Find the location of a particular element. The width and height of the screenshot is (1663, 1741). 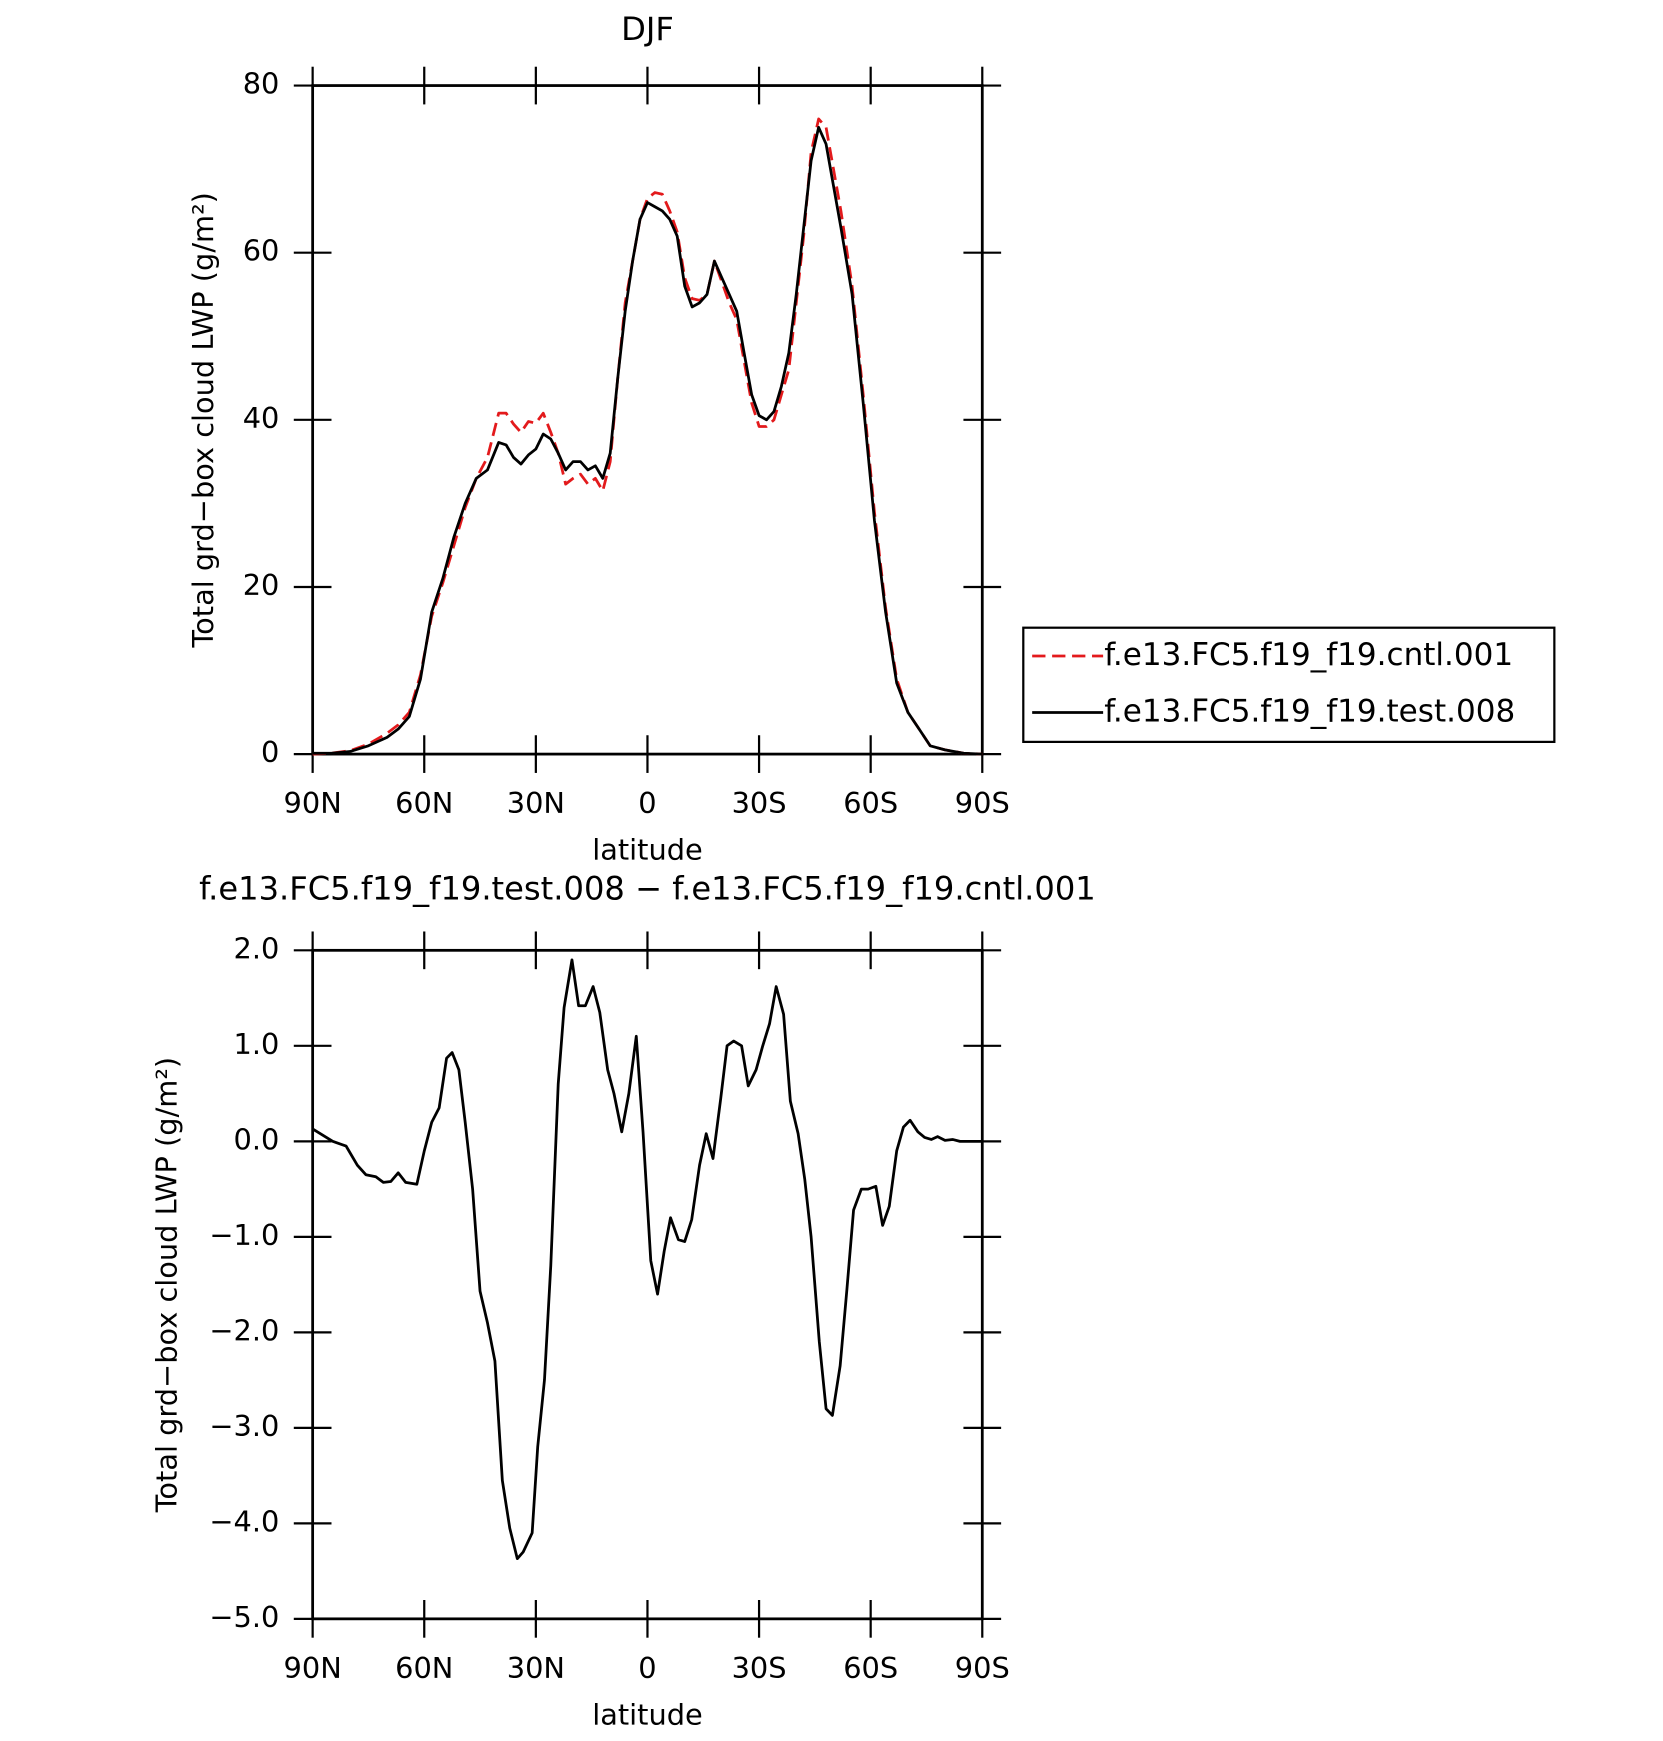

y-tick-label: −5.0 is located at coordinates (244, 1617).